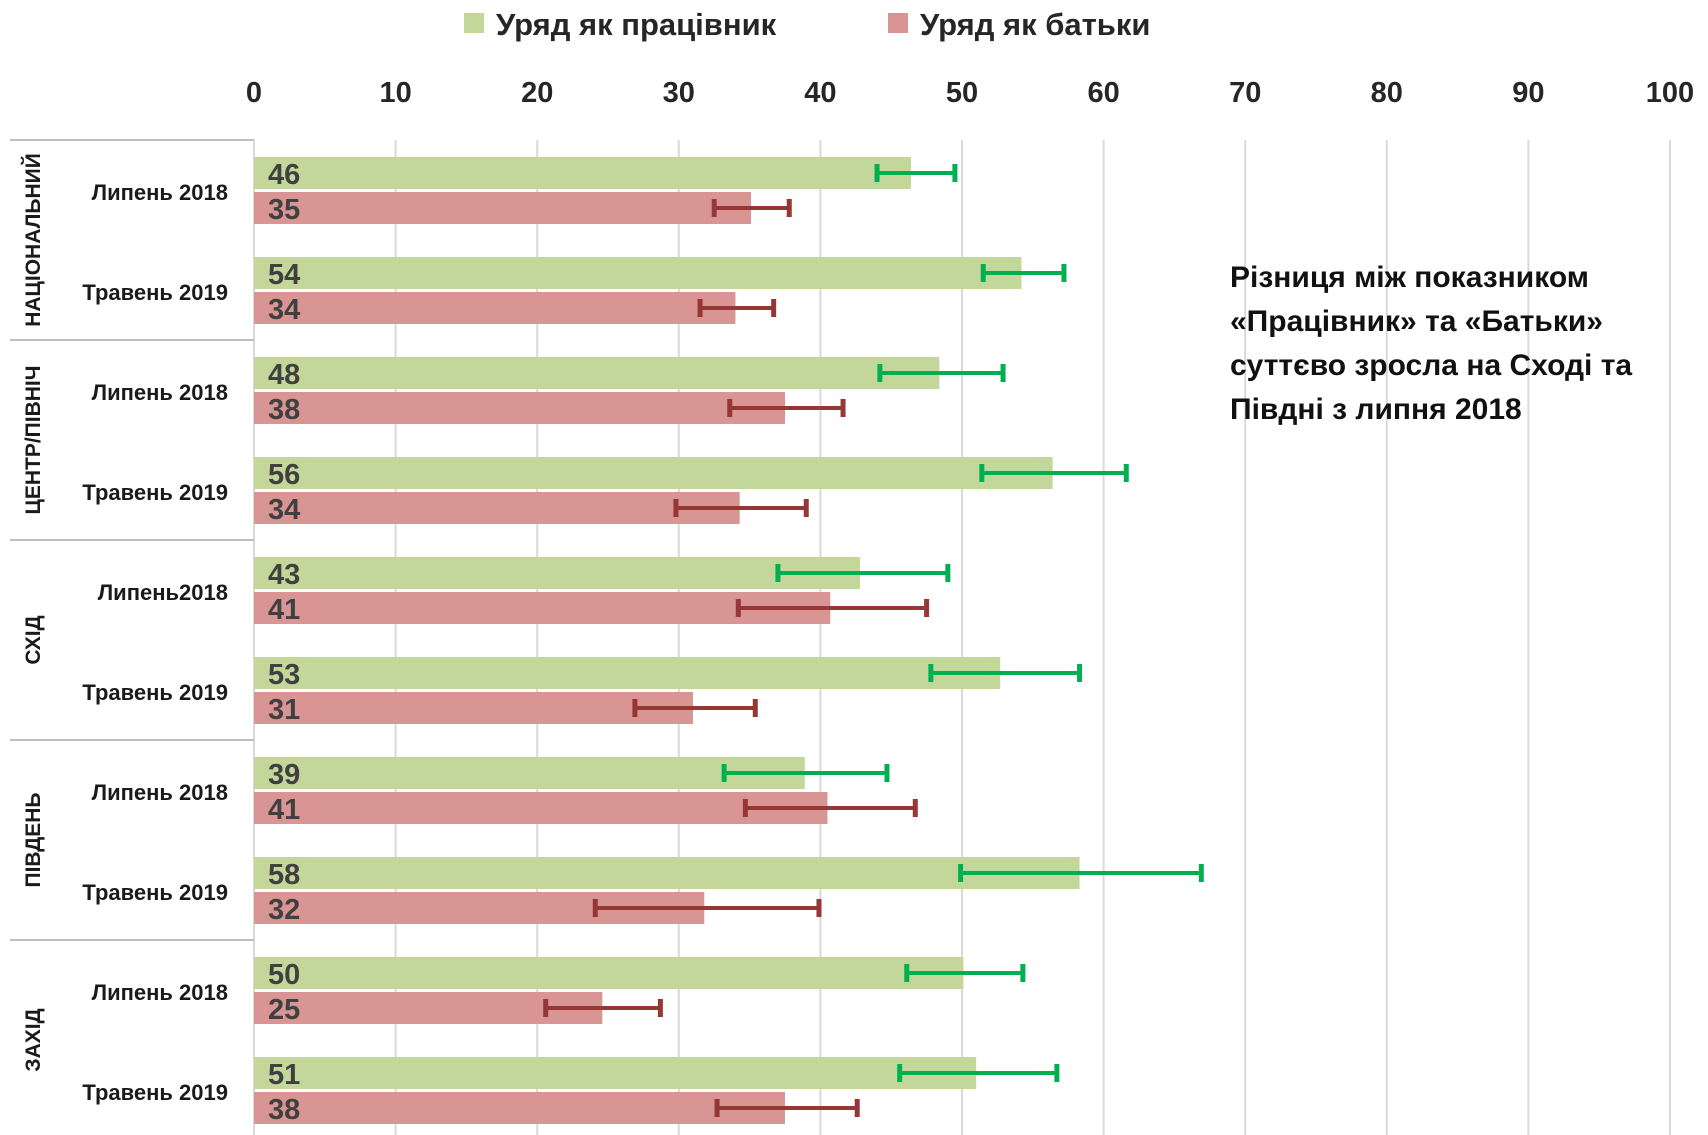 The image size is (1708, 1135). Describe the element at coordinates (679, 93) in the screenshot. I see `x-tick-label: 30` at that location.